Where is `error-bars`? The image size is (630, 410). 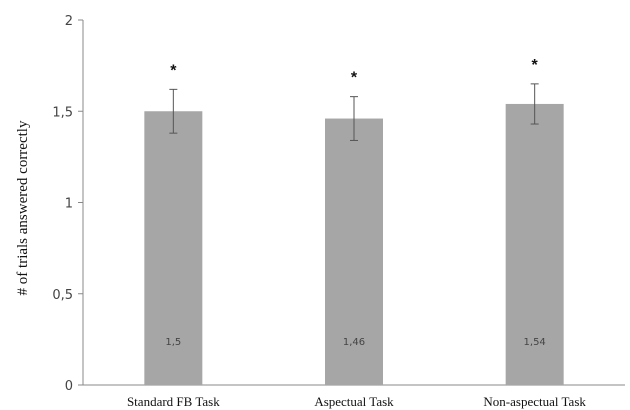
error-bars is located at coordinates (354, 112).